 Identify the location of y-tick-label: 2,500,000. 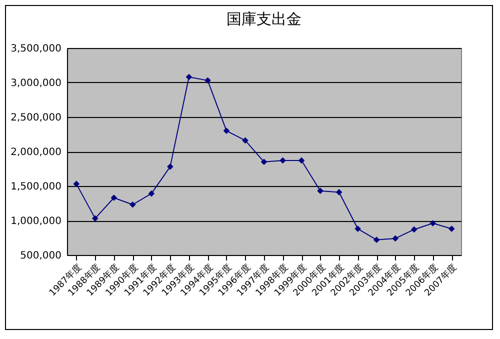
(36, 118).